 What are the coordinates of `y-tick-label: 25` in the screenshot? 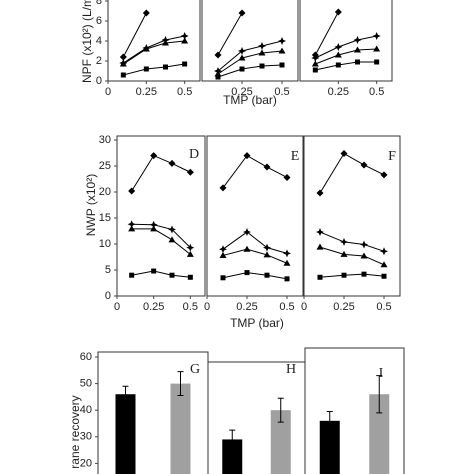 It's located at (105, 166).